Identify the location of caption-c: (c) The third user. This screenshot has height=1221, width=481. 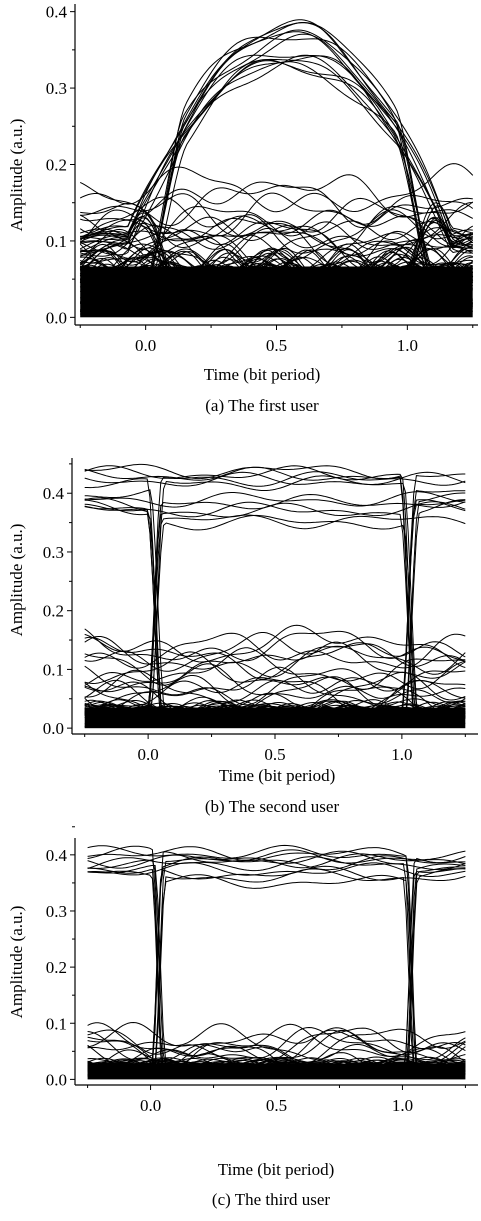
(271, 1199).